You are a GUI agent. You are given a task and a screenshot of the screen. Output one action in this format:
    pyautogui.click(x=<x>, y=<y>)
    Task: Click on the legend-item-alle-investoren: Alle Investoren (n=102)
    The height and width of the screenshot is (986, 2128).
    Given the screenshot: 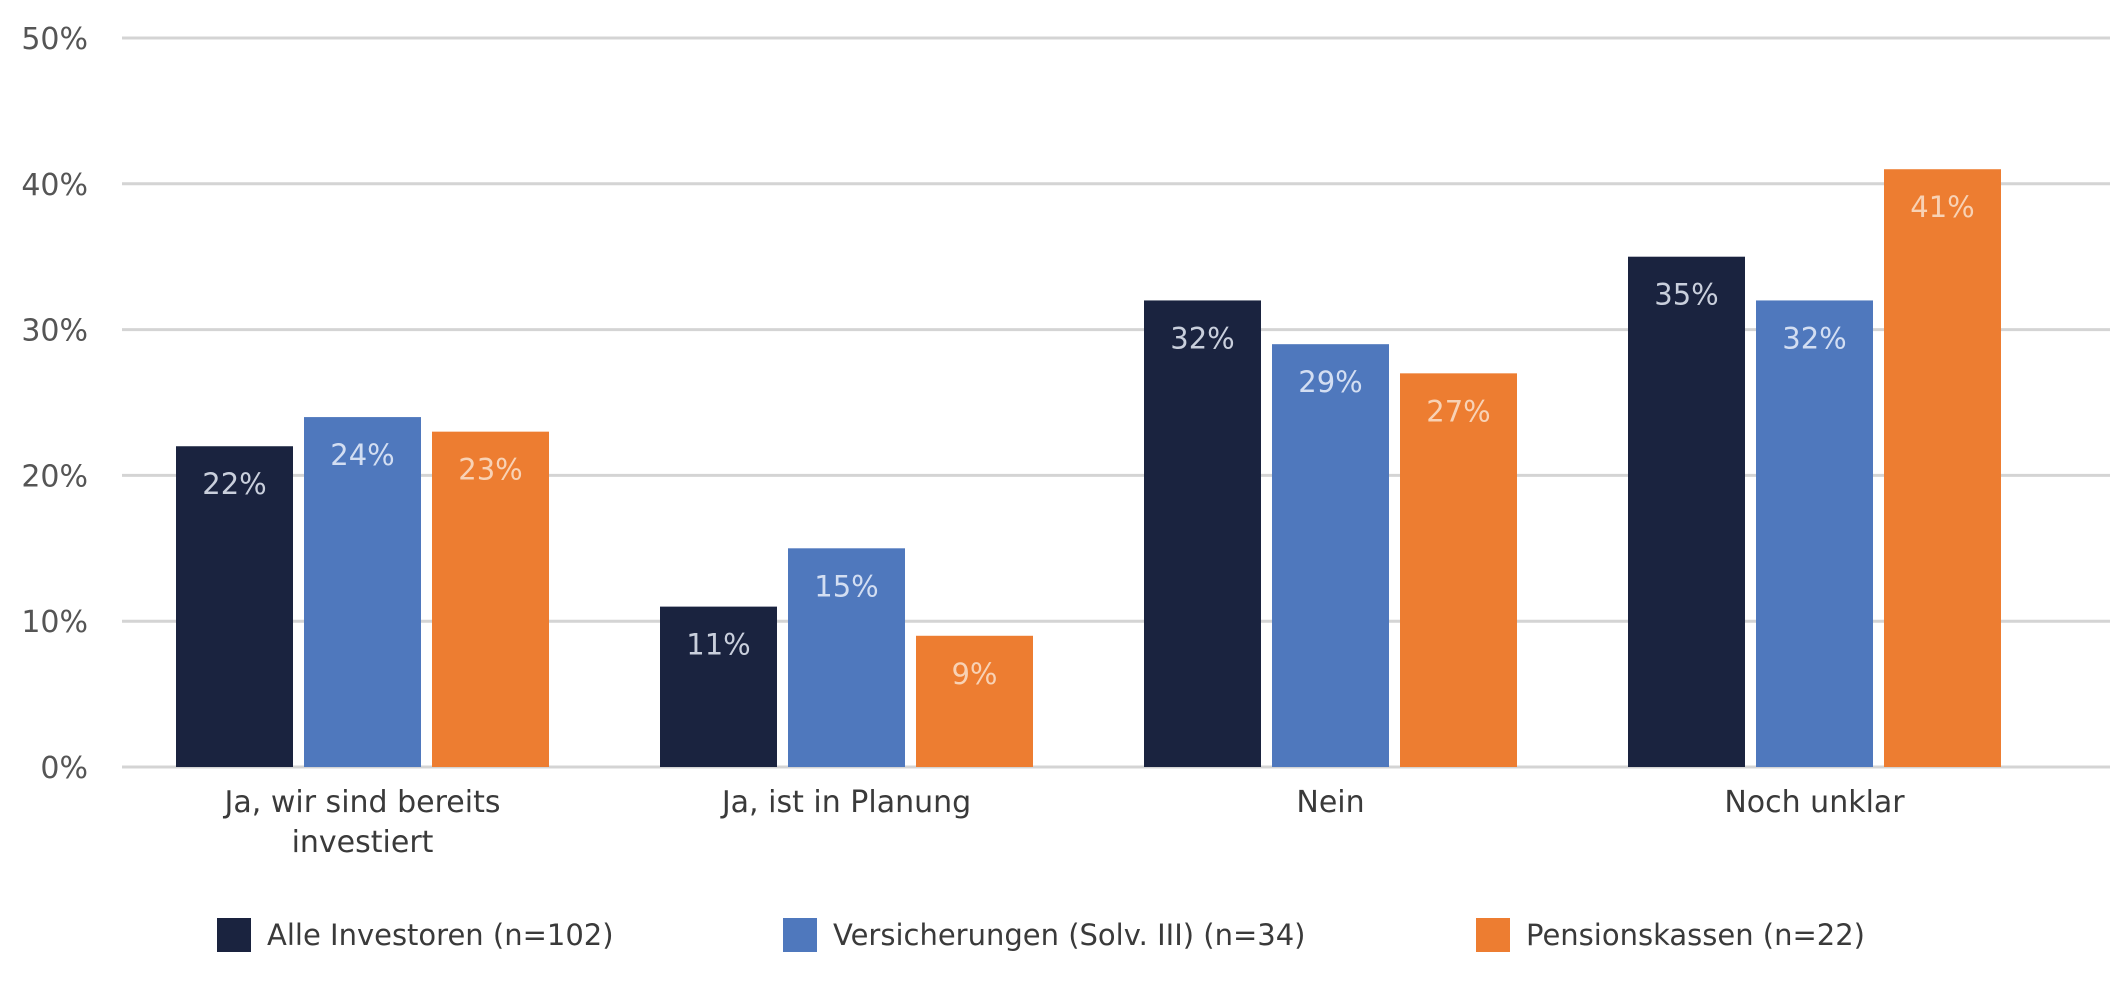 What is the action you would take?
    pyautogui.click(x=415, y=935)
    